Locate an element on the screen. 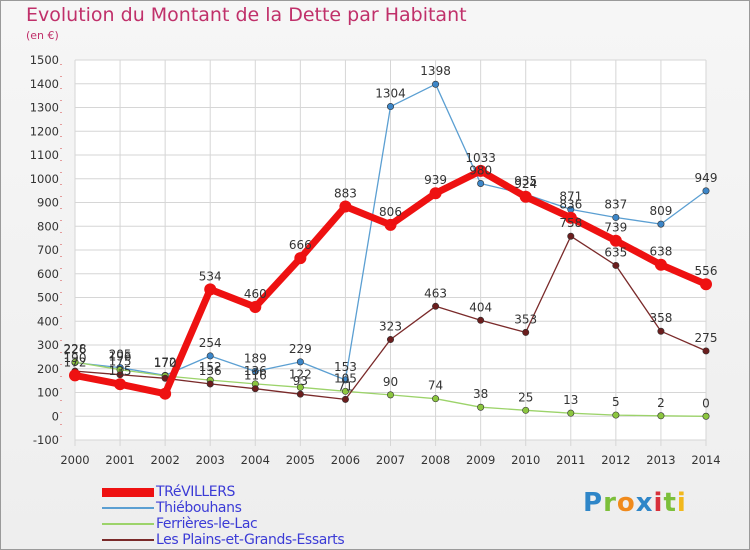 The image size is (750, 550). data-label: 1033 is located at coordinates (480, 158).